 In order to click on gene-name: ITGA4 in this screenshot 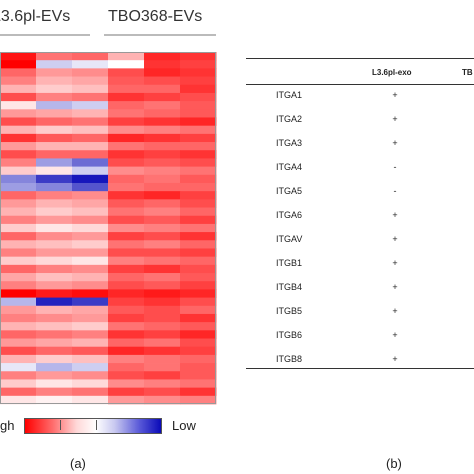, I will do `click(289, 167)`.